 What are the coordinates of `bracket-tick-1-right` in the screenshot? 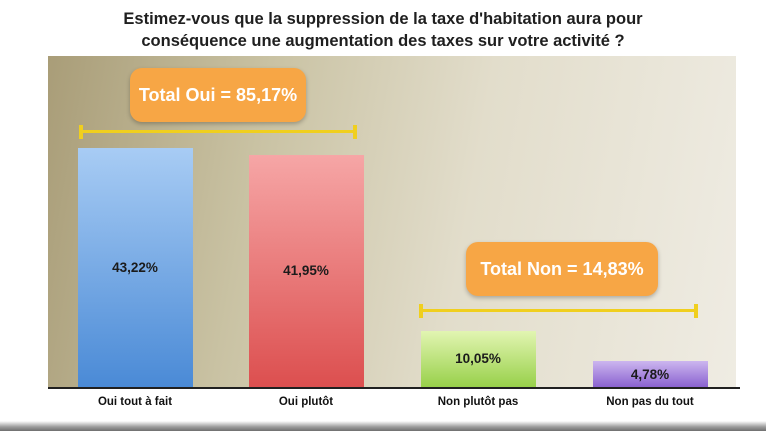 It's located at (355, 132).